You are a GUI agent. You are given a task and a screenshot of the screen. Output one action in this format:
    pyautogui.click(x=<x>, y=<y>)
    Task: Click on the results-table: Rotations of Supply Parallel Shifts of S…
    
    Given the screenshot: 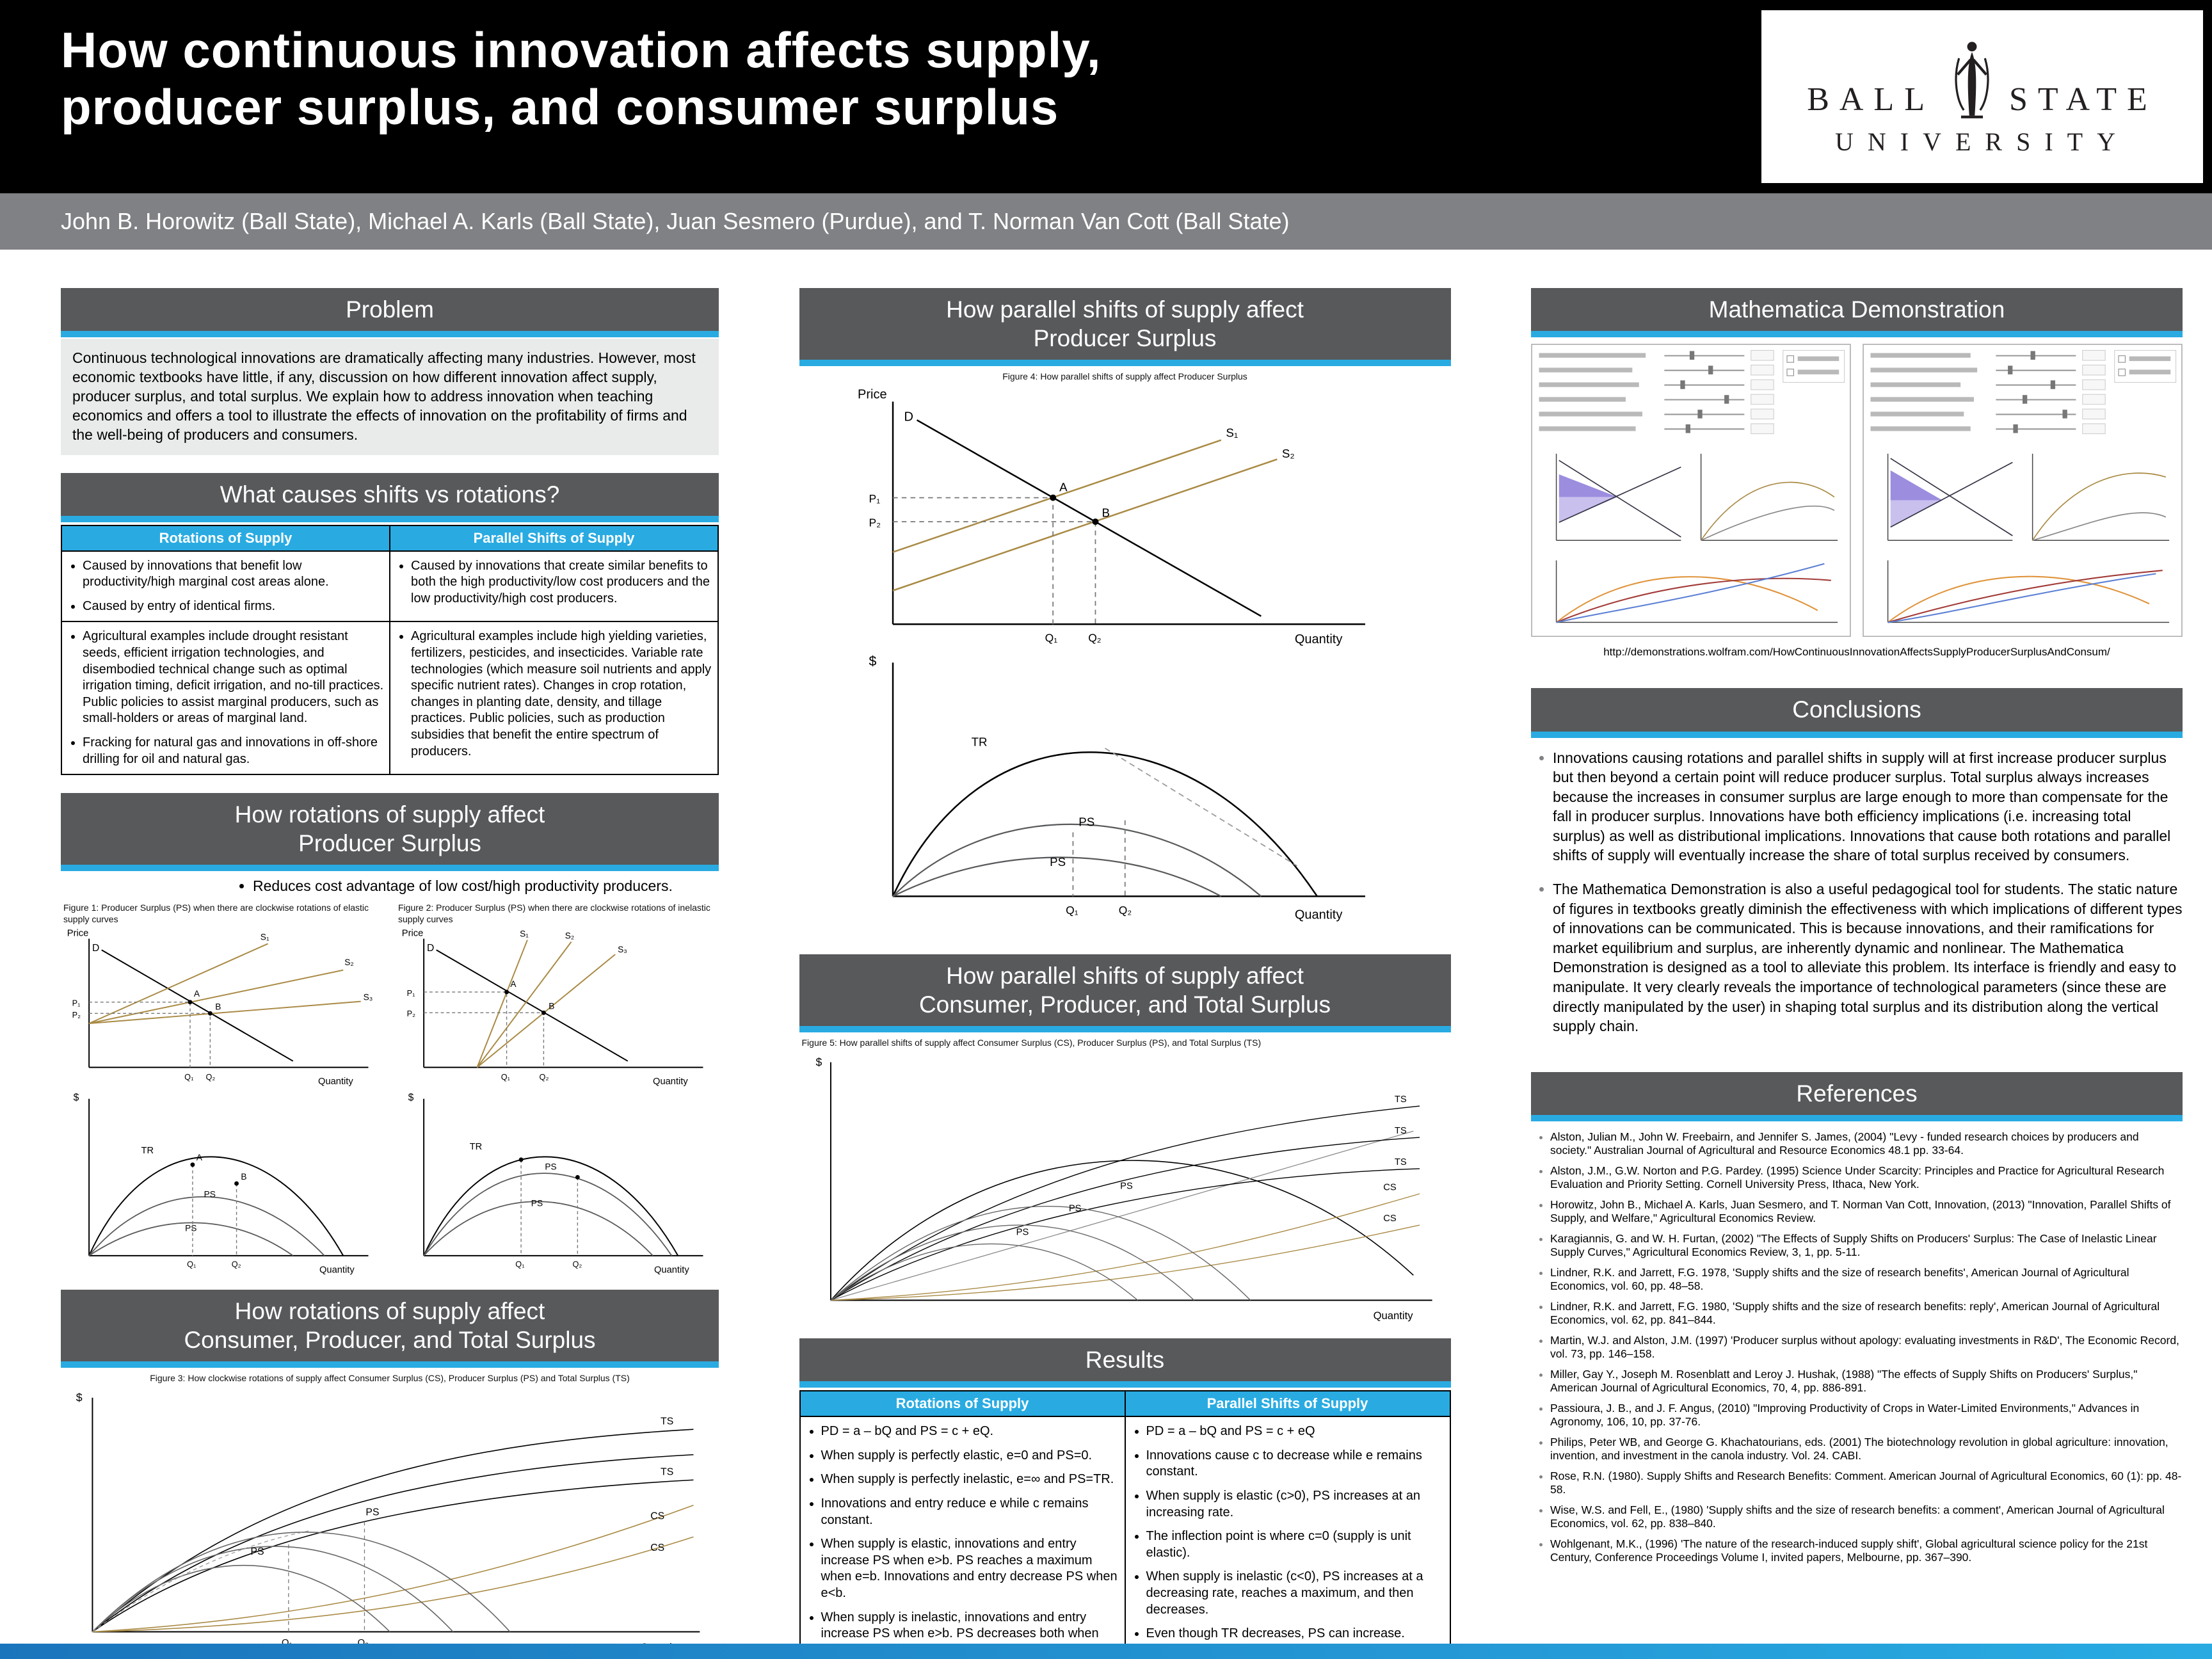 What is the action you would take?
    pyautogui.click(x=1125, y=1517)
    